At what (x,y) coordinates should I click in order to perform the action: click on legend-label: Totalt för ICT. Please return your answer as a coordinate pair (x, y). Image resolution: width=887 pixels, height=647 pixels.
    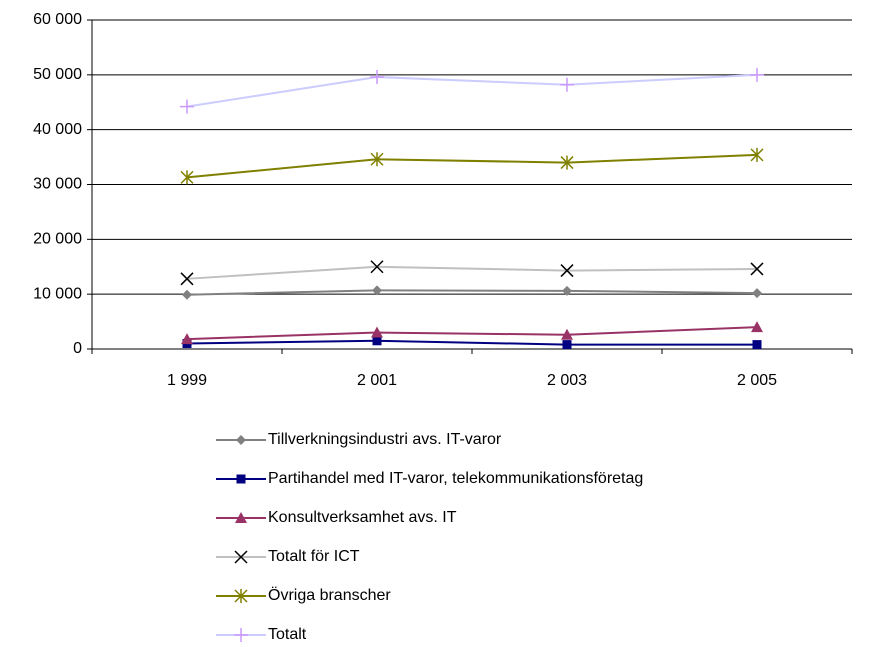
    Looking at the image, I should click on (314, 556).